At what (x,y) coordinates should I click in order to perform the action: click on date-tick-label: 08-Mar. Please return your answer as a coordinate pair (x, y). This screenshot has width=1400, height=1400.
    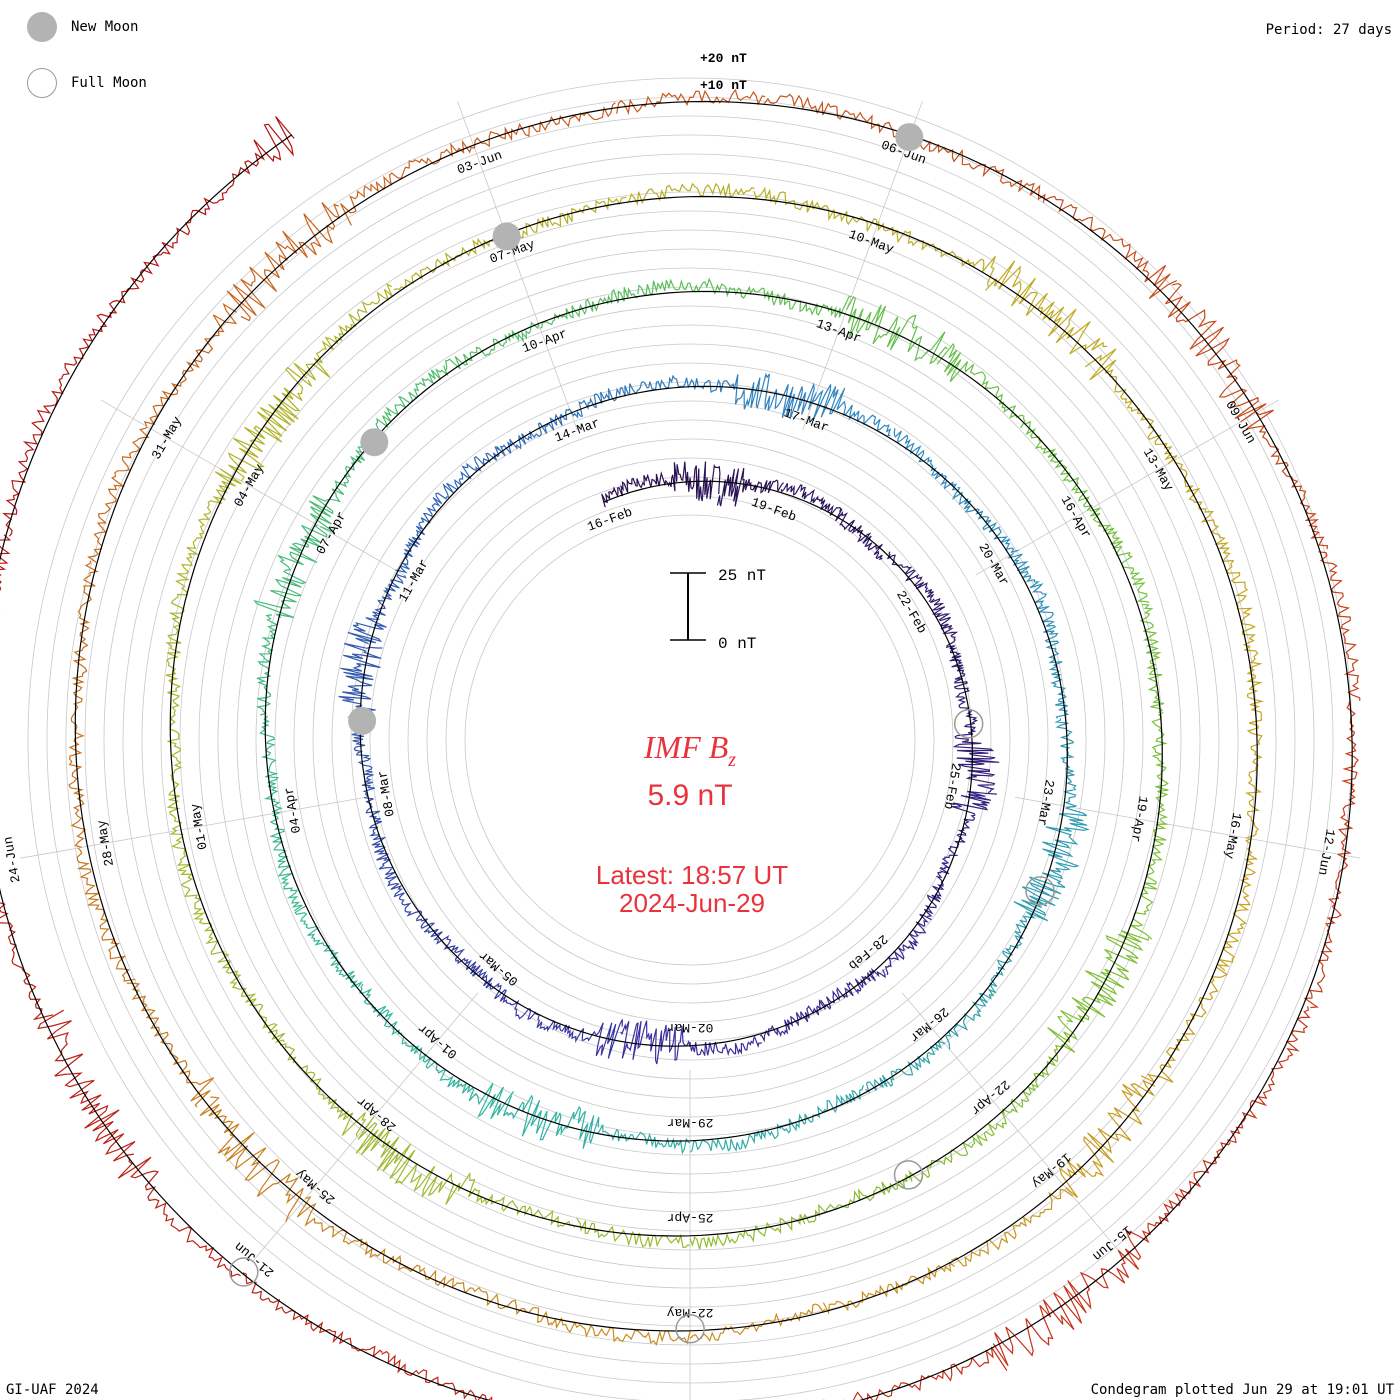
    Looking at the image, I should click on (386, 793).